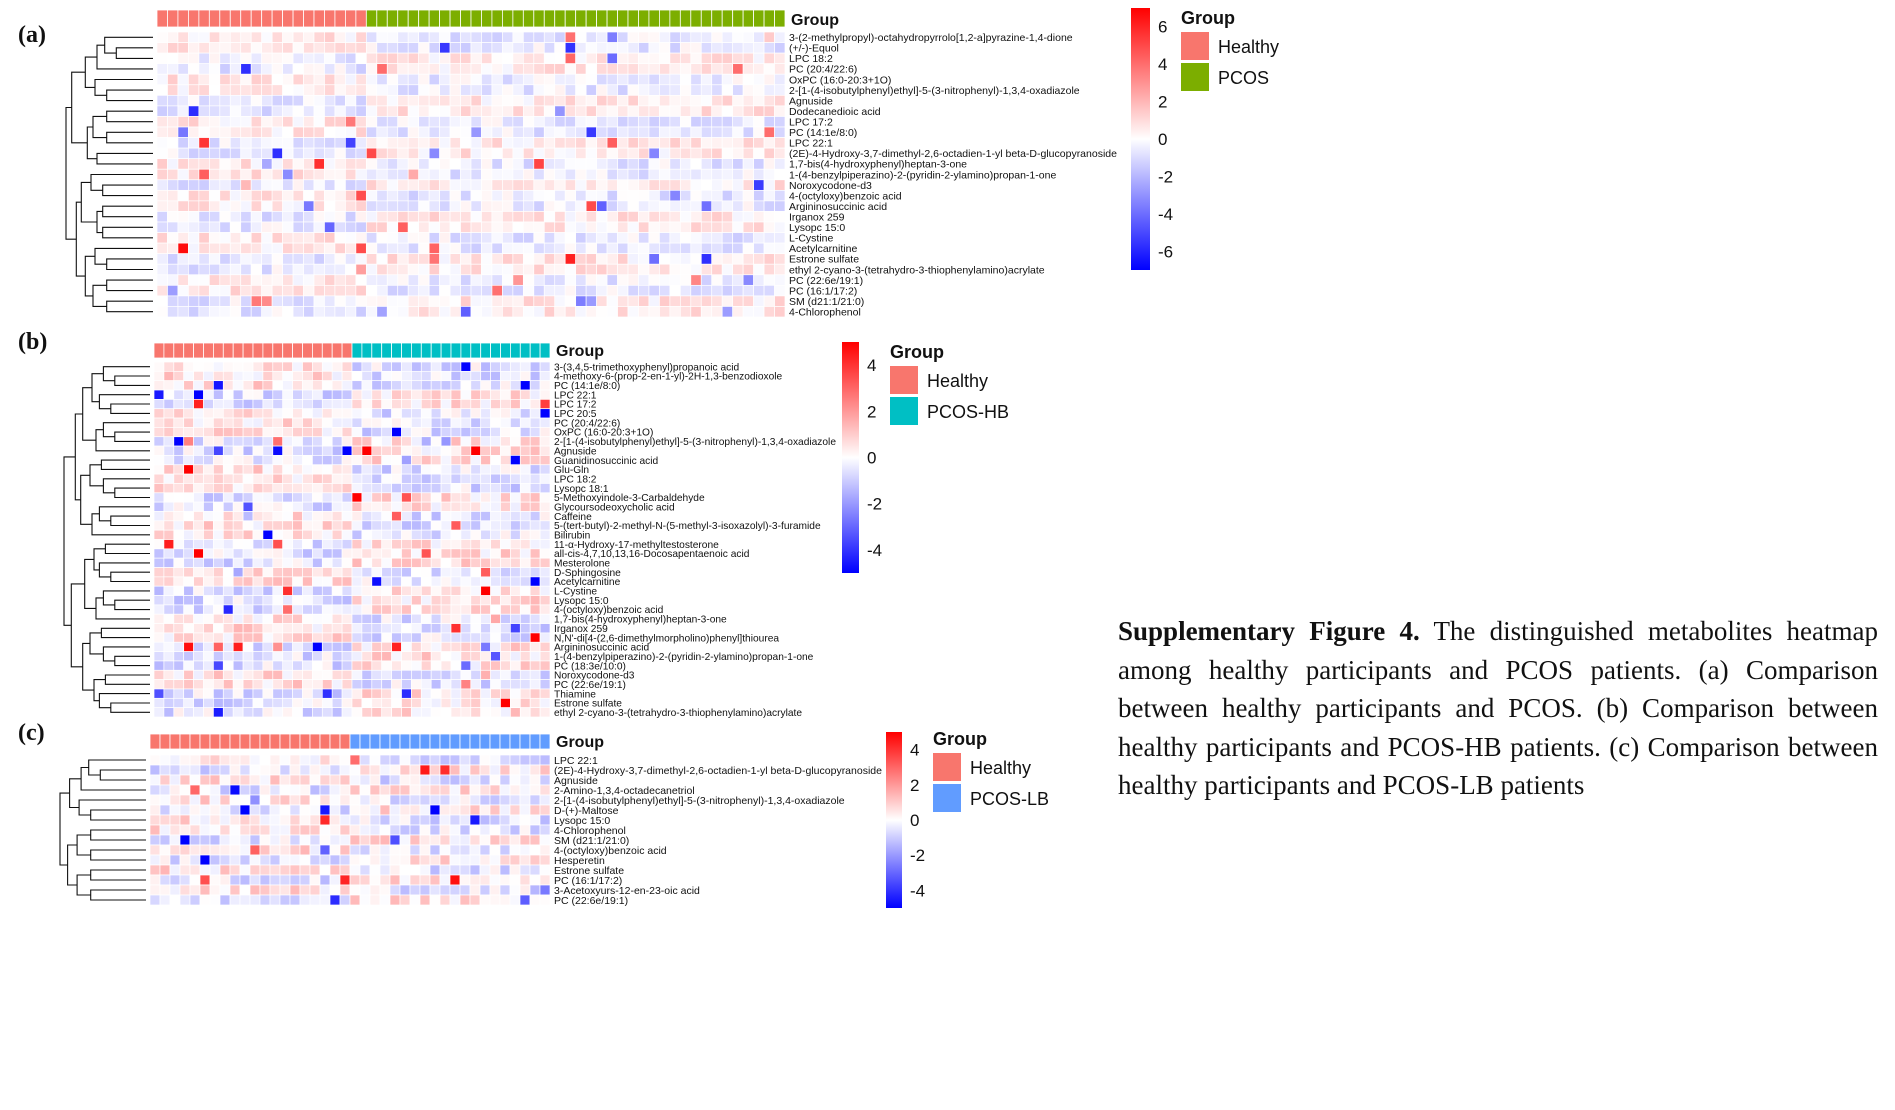 The image size is (1895, 1110). What do you see at coordinates (1195, 77) in the screenshot?
I see `legend-swatch` at bounding box center [1195, 77].